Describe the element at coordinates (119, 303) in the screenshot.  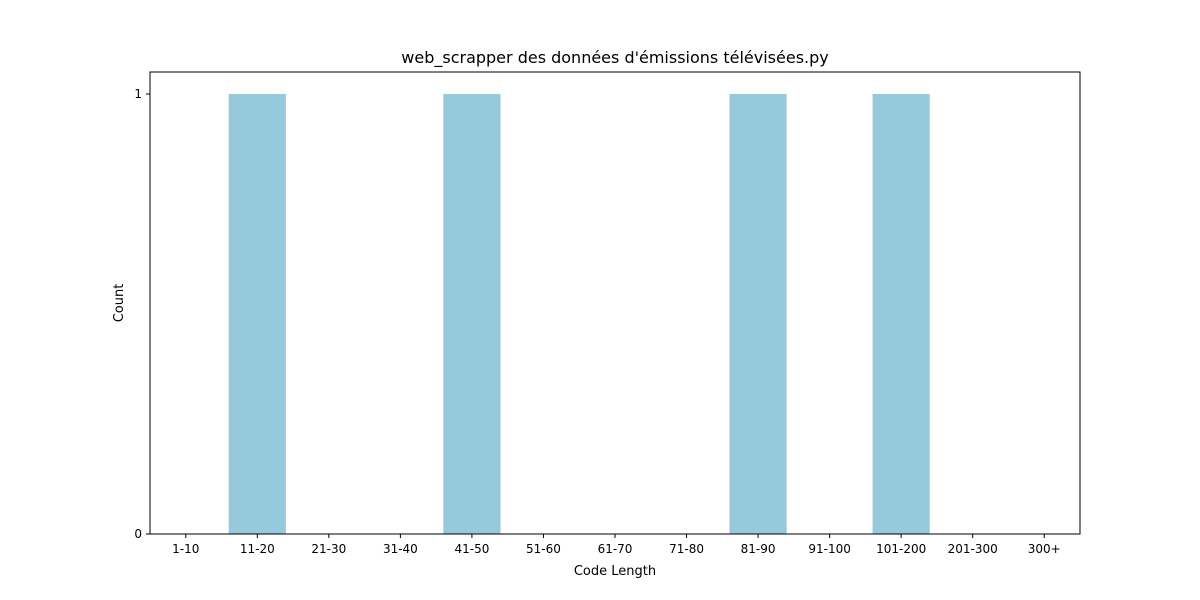
I see `y-axis-label: Count` at that location.